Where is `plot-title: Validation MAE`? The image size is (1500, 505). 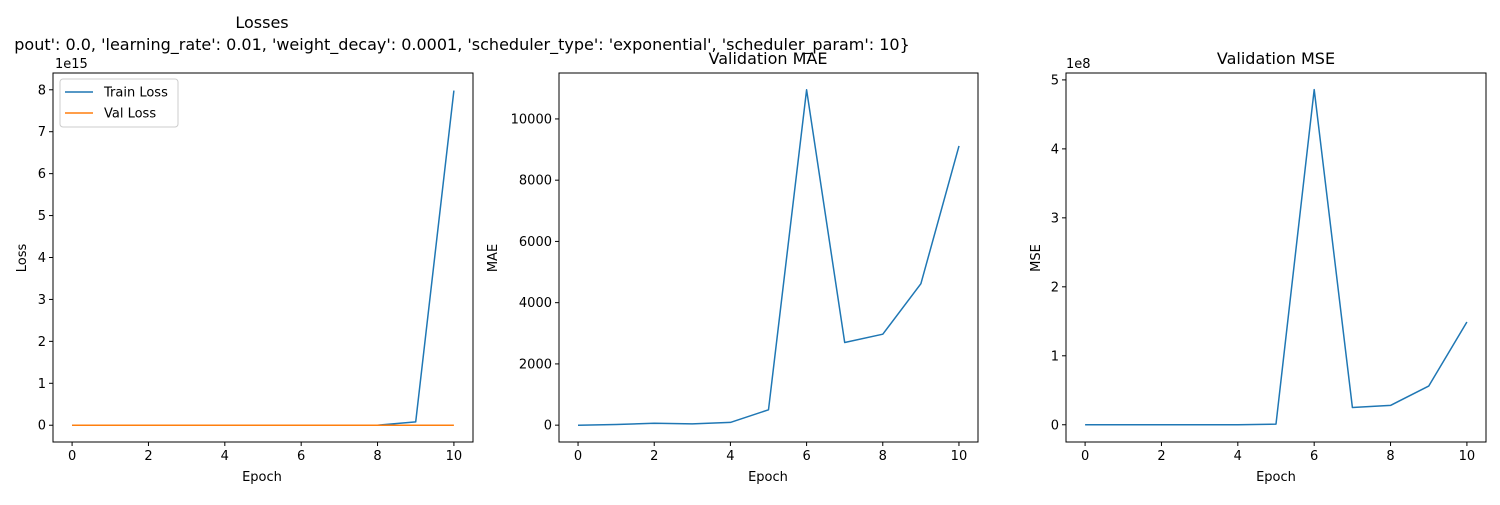 plot-title: Validation MAE is located at coordinates (768, 58).